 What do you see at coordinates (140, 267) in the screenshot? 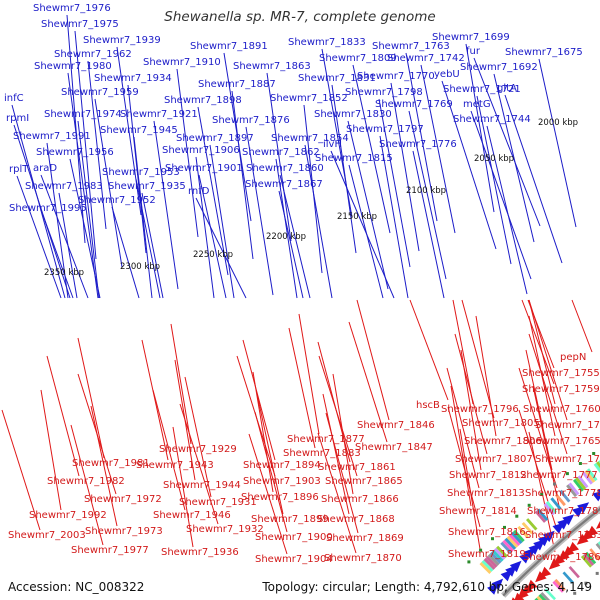
I see `kbp-tick-label: 2300 kbp` at bounding box center [140, 267].